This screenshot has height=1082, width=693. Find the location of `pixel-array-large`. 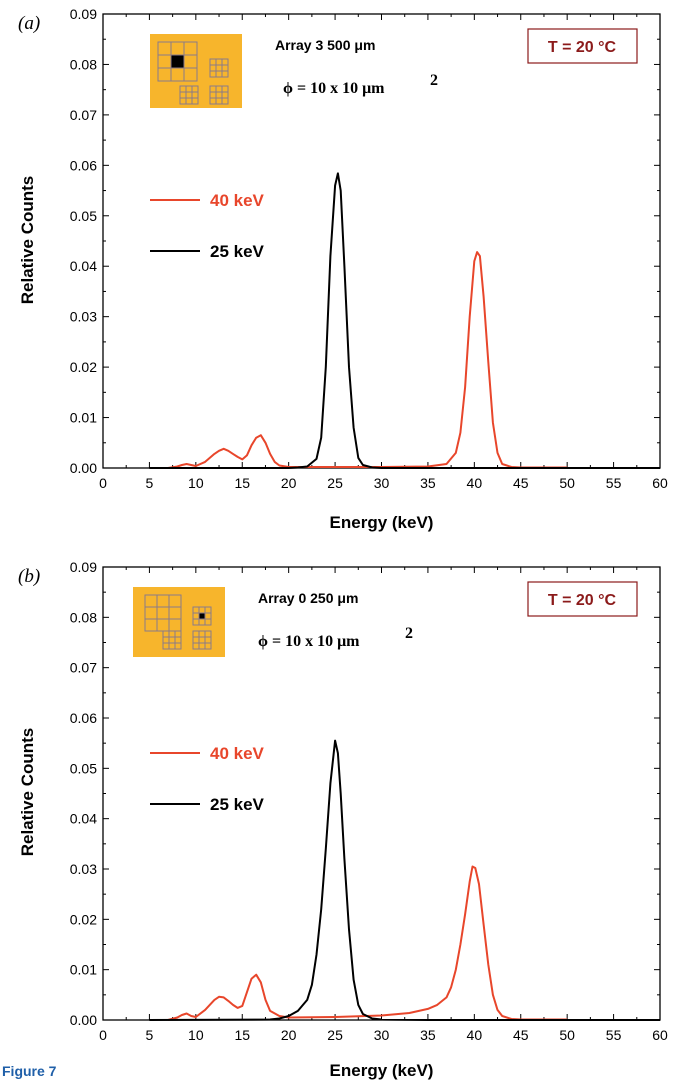

pixel-array-large is located at coordinates (177, 61).